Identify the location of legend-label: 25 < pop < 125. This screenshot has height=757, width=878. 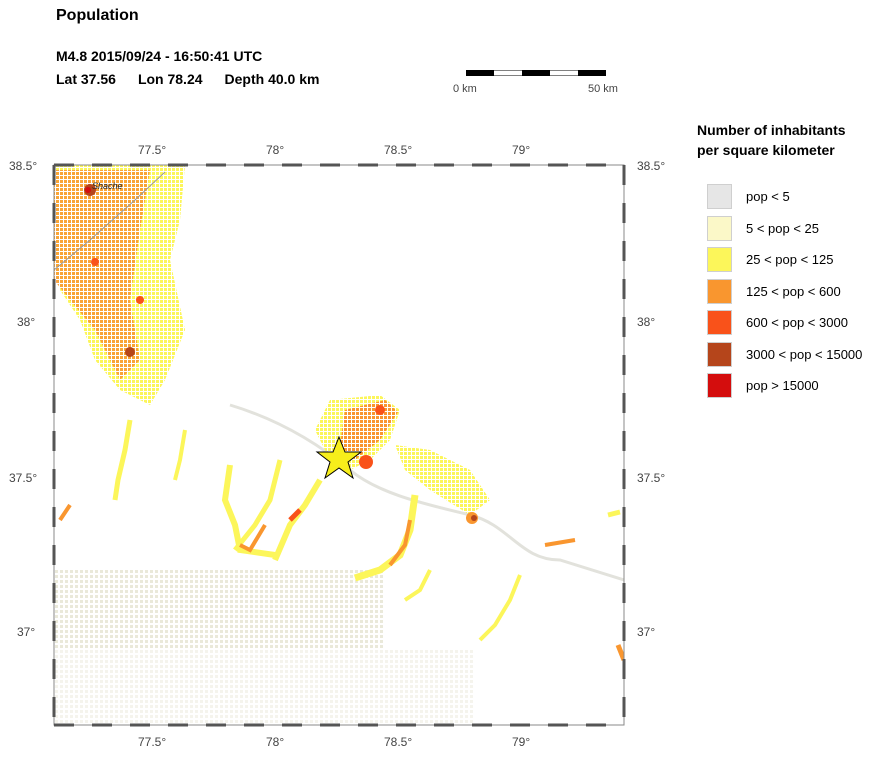
(790, 259).